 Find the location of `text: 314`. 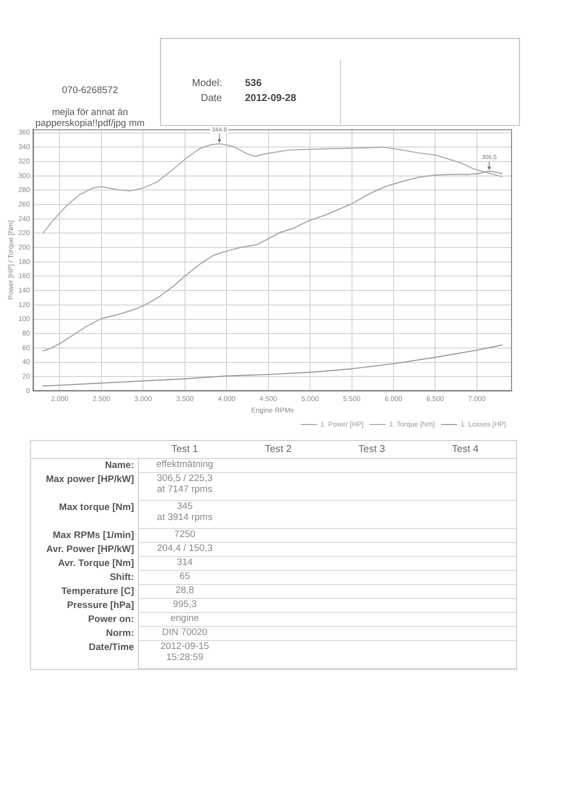

text: 314 is located at coordinates (185, 562).